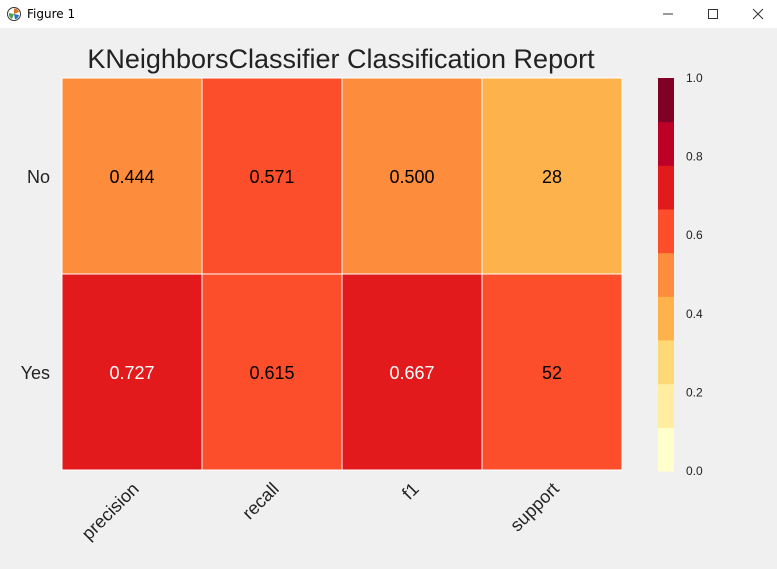 Image resolution: width=777 pixels, height=569 pixels. I want to click on window-titlebar: Figure 1, so click(388, 14).